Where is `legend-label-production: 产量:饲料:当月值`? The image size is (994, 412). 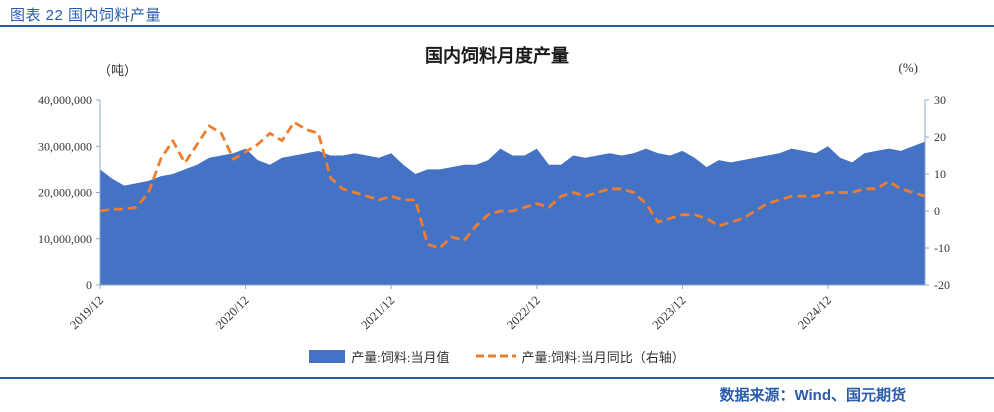 legend-label-production: 产量:饲料:当月值 is located at coordinates (400, 357).